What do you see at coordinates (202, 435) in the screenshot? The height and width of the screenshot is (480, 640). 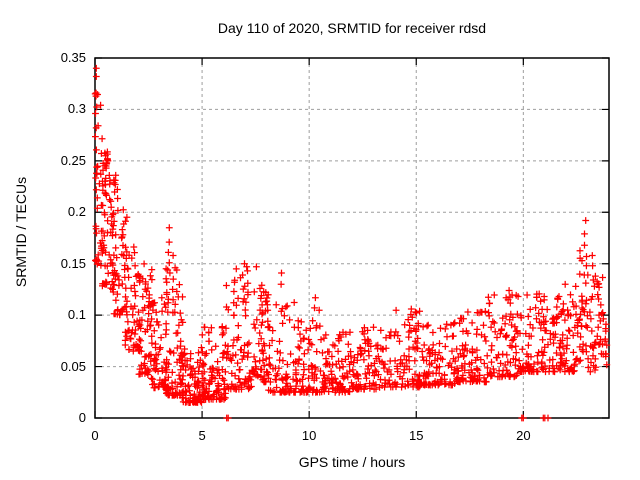 I see `x-tick-label: 5` at bounding box center [202, 435].